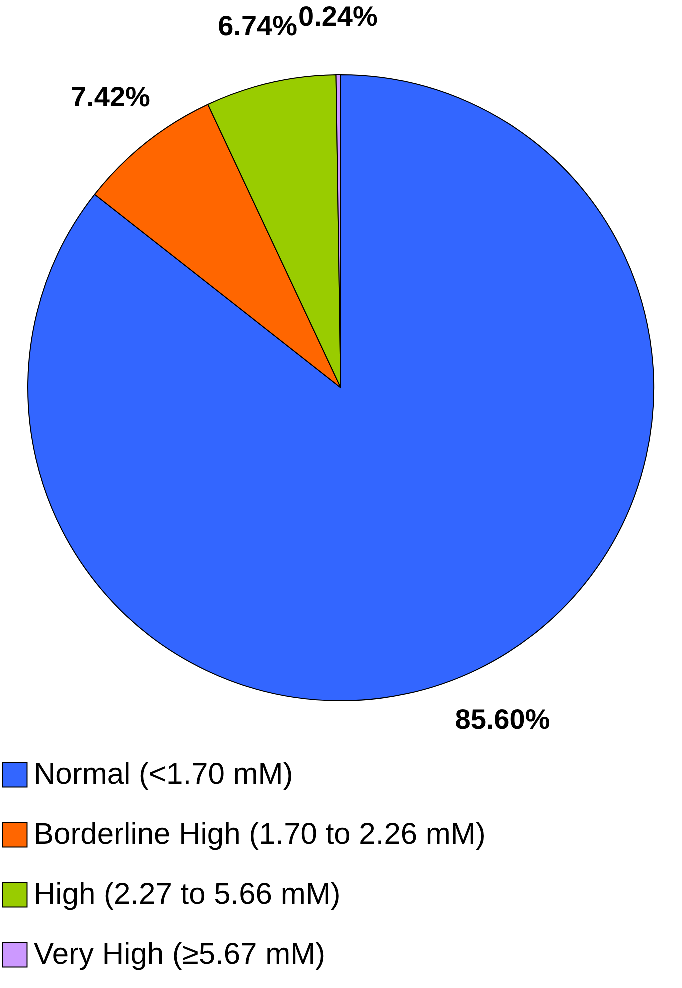 This screenshot has height=988, width=682. Describe the element at coordinates (111, 96) in the screenshot. I see `data-label: 7.42%` at that location.